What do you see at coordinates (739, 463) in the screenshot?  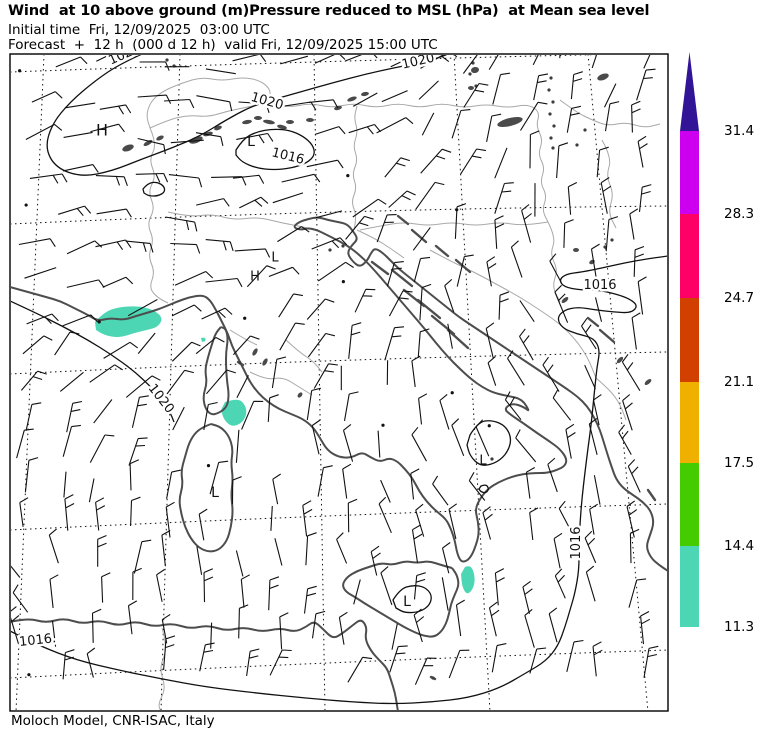 I see `colorbar-tick-label: 17.5` at bounding box center [739, 463].